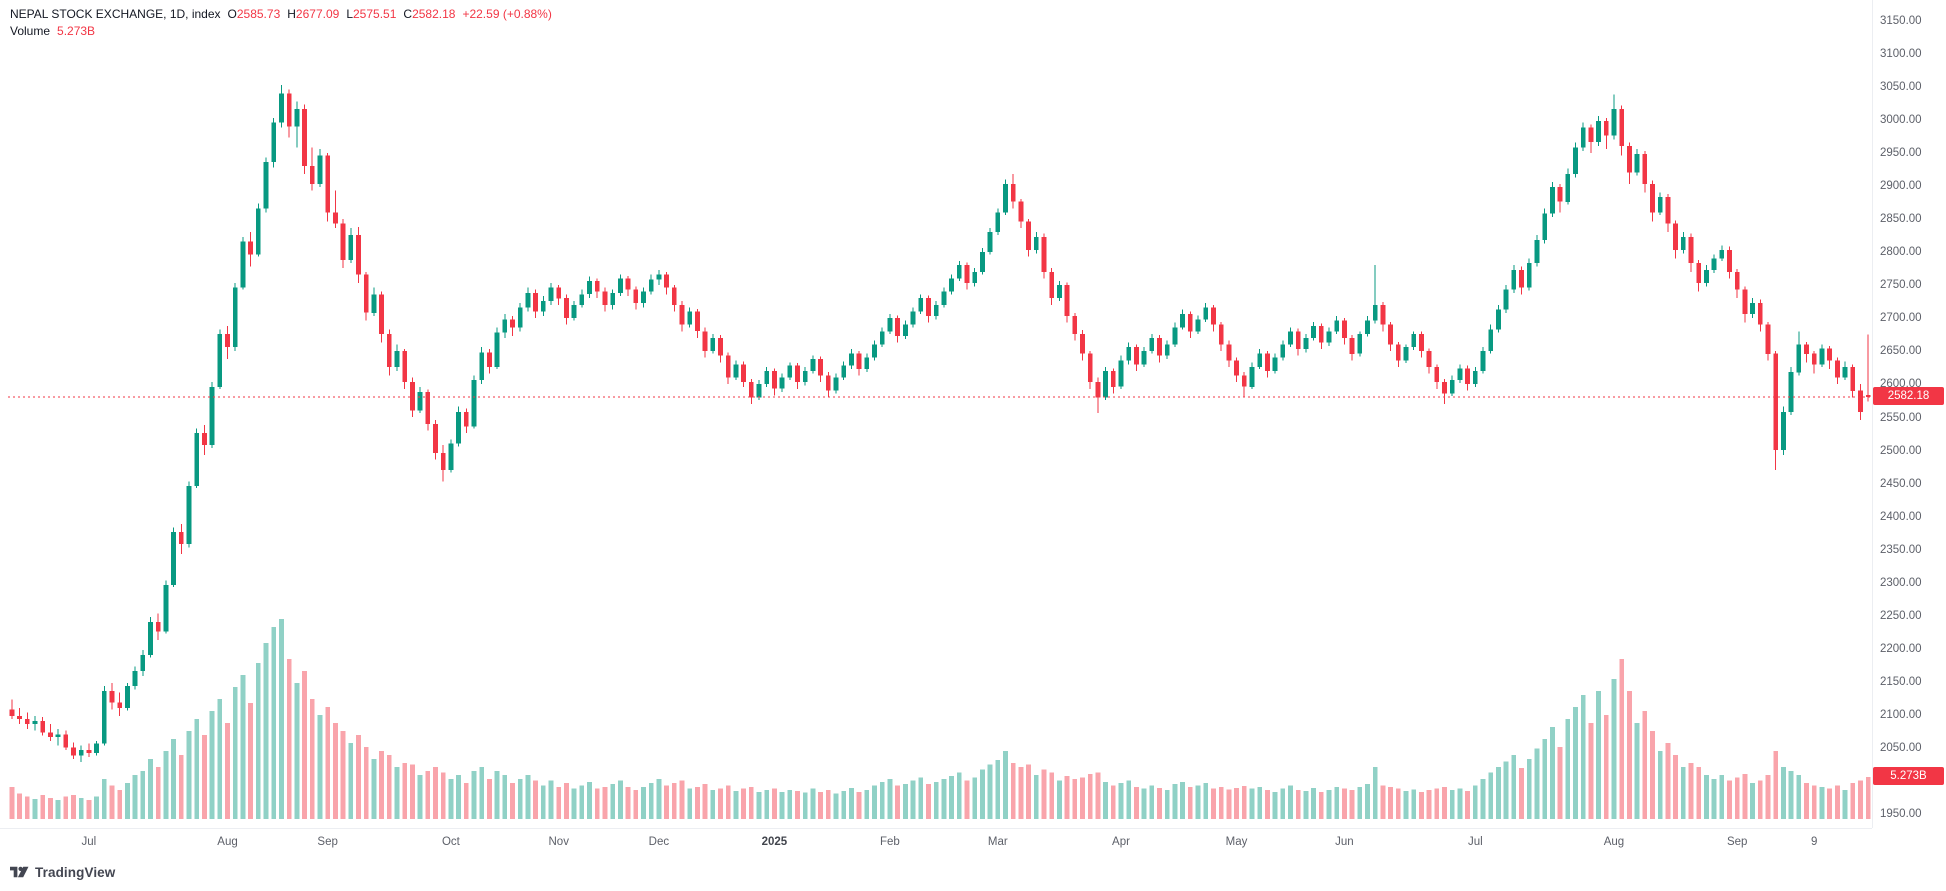 The image size is (1946, 891). What do you see at coordinates (1901, 814) in the screenshot?
I see `price-tick-label: 1950.00` at bounding box center [1901, 814].